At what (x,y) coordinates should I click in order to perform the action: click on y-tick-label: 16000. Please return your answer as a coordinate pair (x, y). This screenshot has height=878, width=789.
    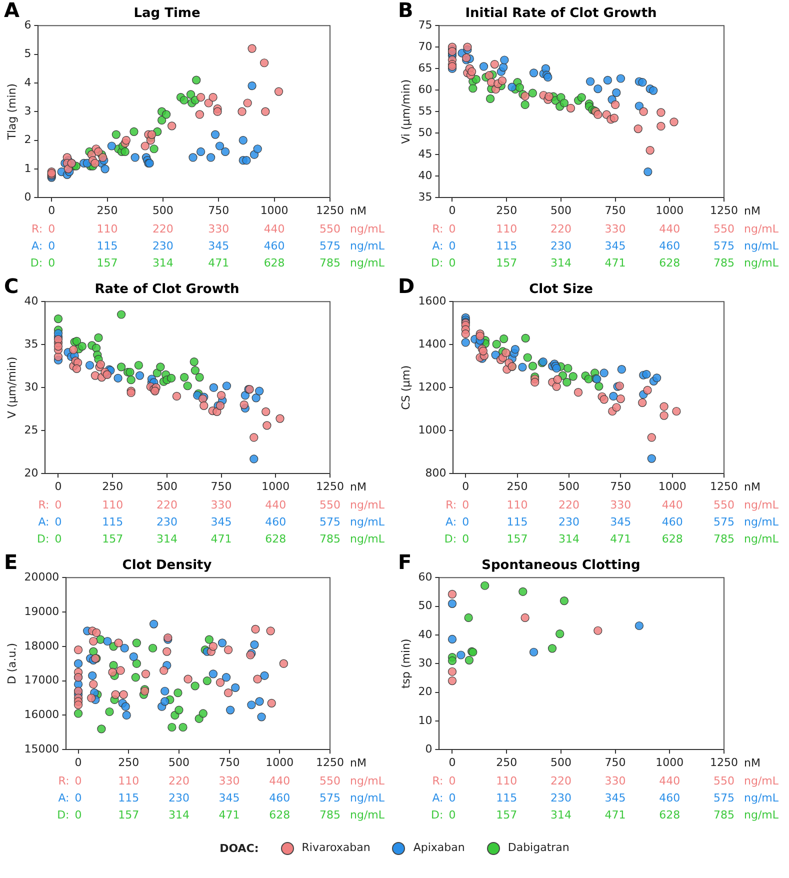
    Looking at the image, I should click on (42, 715).